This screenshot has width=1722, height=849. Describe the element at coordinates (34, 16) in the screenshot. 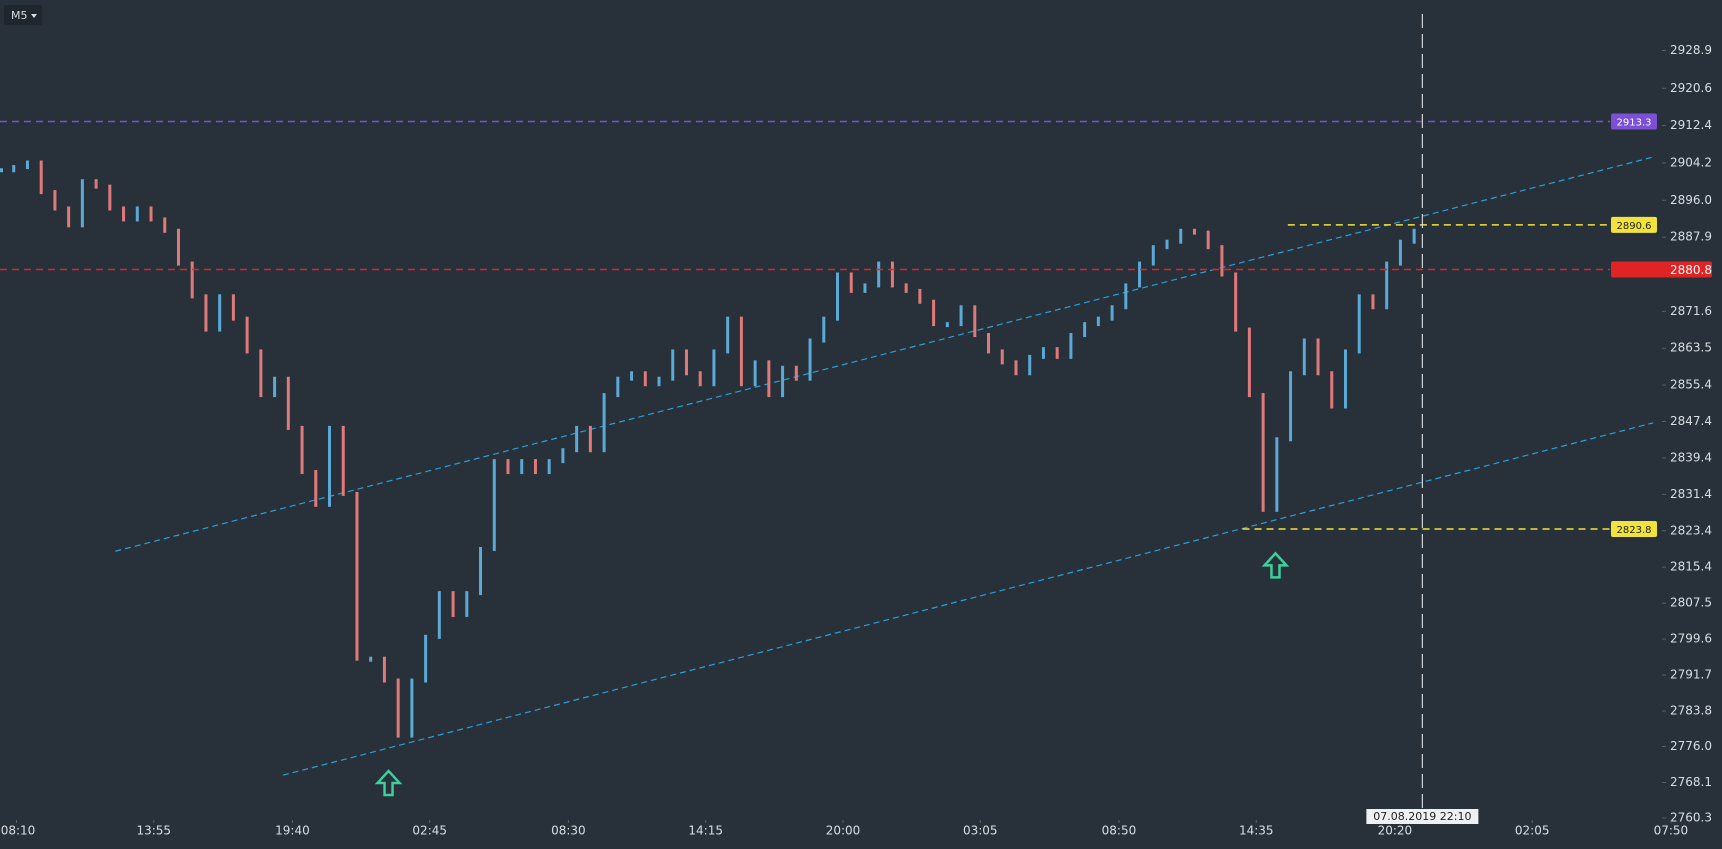

I see `dropdown-caret` at that location.